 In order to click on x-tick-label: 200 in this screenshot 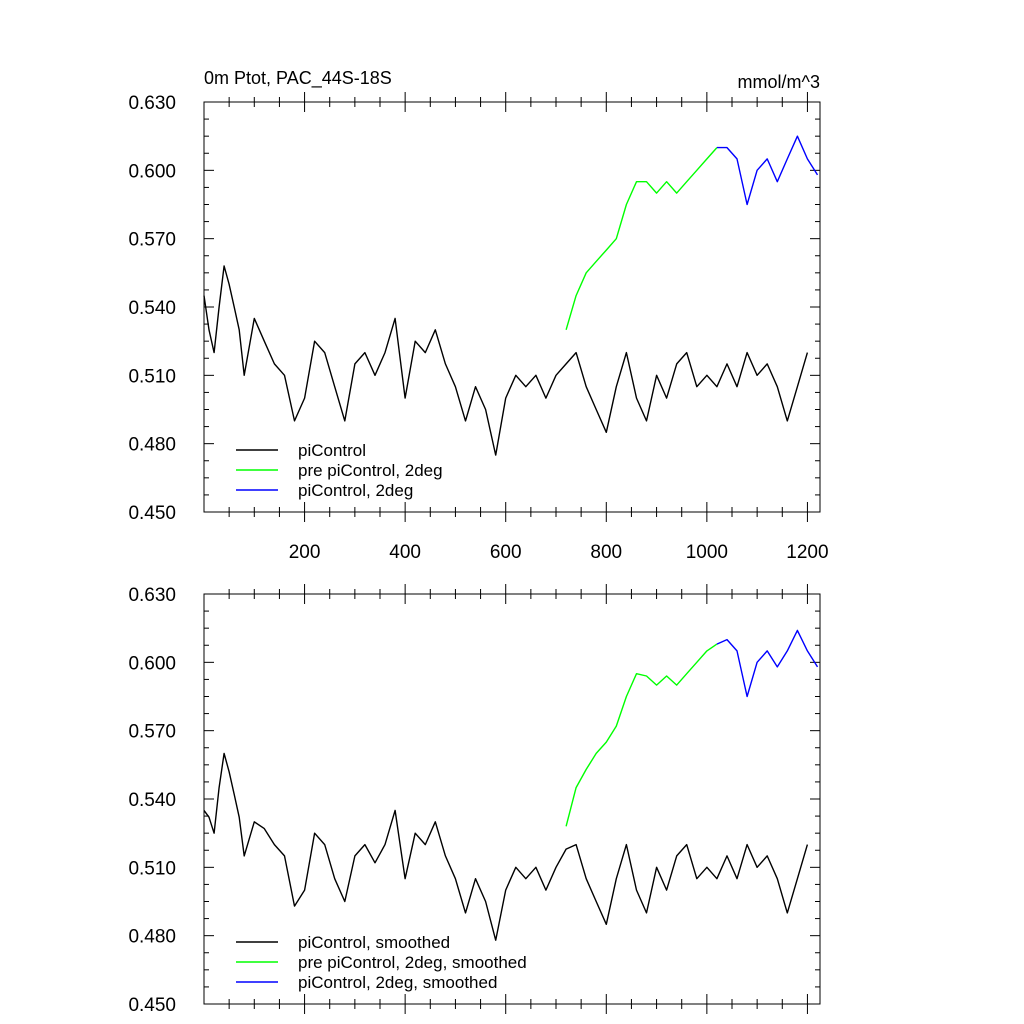, I will do `click(305, 552)`.